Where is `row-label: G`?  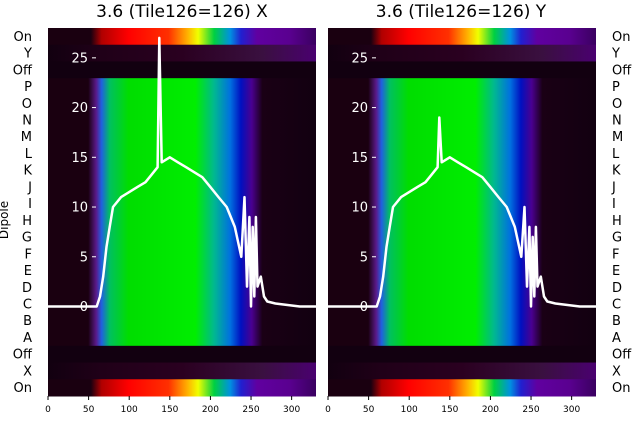 row-label: G is located at coordinates (27, 238).